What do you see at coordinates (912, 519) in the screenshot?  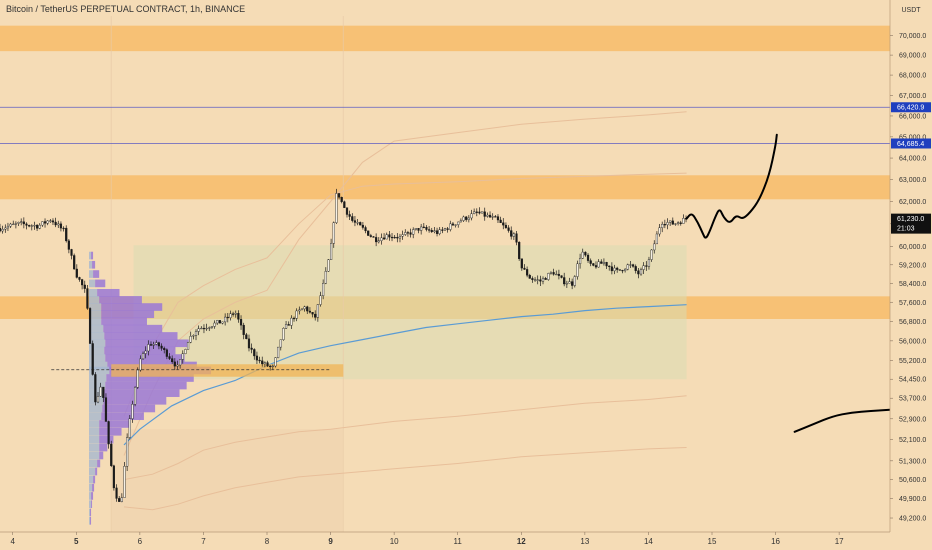 I see `y-tick-label-25: 49,200.0` at bounding box center [912, 519].